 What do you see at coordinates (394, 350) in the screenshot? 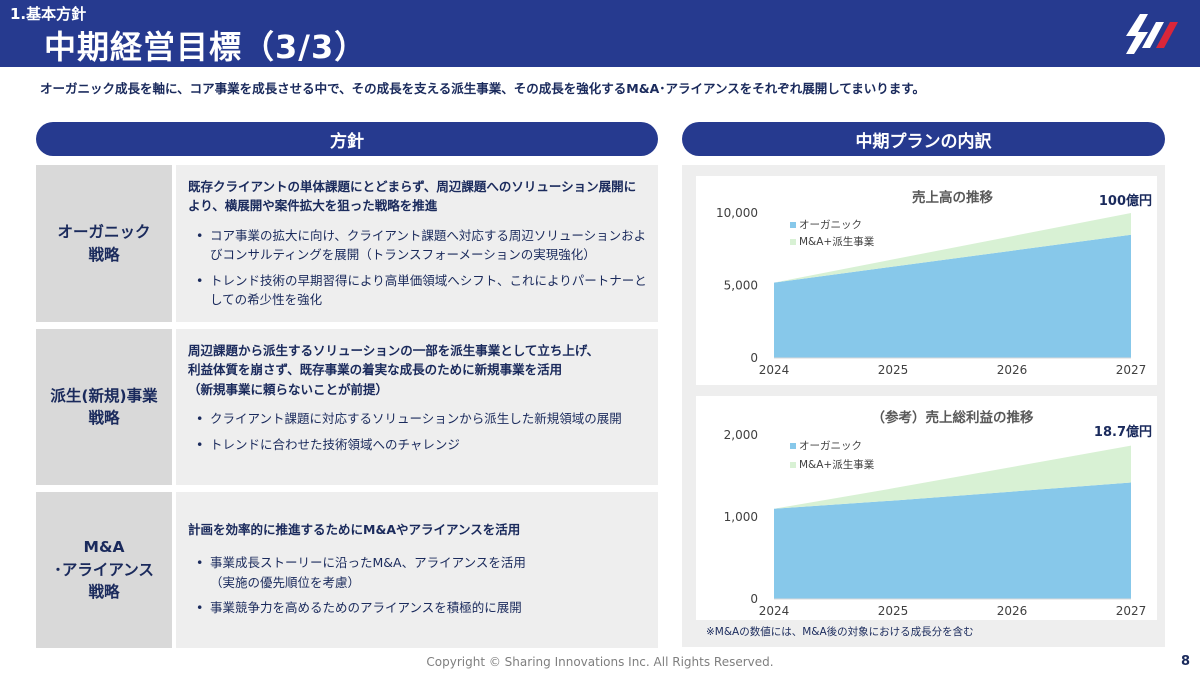
I see `row-lead-line: 周辺課題から派生するソリューションの一部を派生事業として立ち上げ、` at bounding box center [394, 350].